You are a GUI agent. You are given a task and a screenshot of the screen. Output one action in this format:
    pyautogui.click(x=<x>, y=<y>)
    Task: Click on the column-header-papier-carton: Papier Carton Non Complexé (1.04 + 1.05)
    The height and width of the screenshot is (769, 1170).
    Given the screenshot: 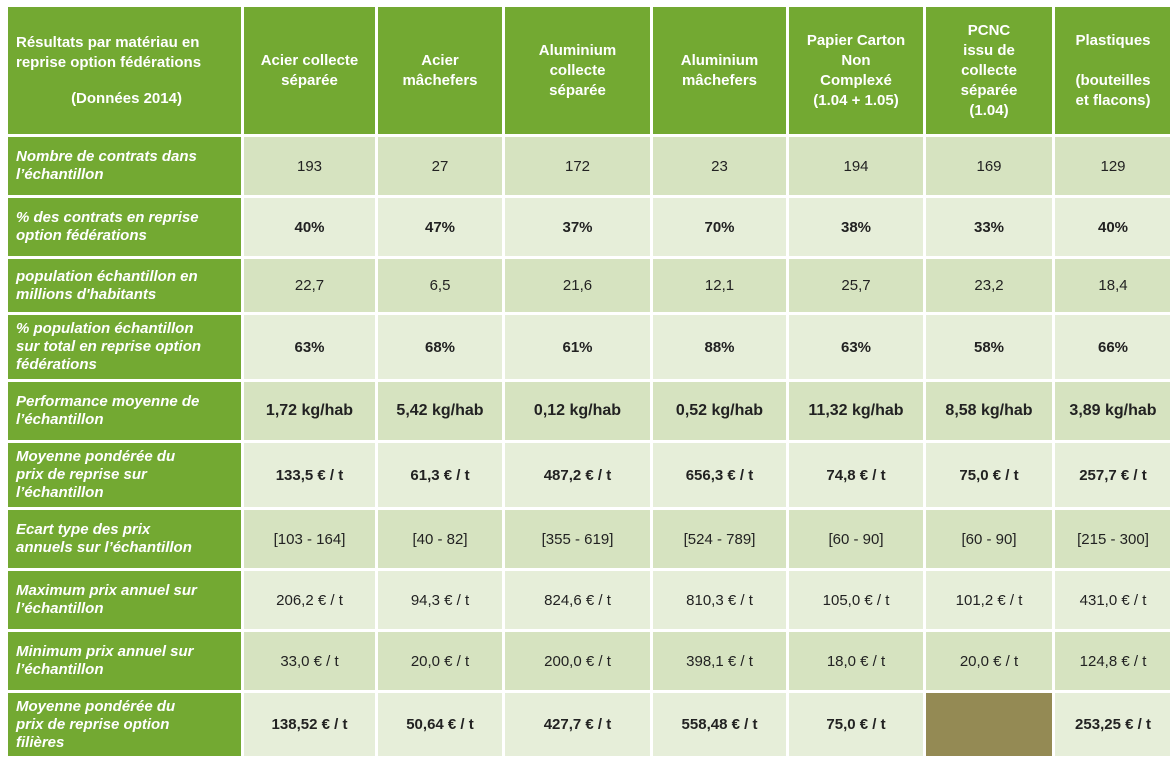 What is the action you would take?
    pyautogui.click(x=856, y=70)
    